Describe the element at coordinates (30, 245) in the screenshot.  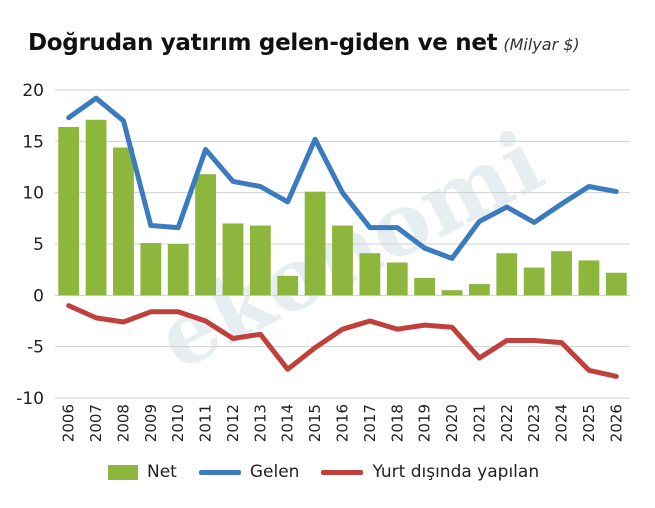
I see `y-axis: 20 15 10 5 0 -5 -10` at that location.